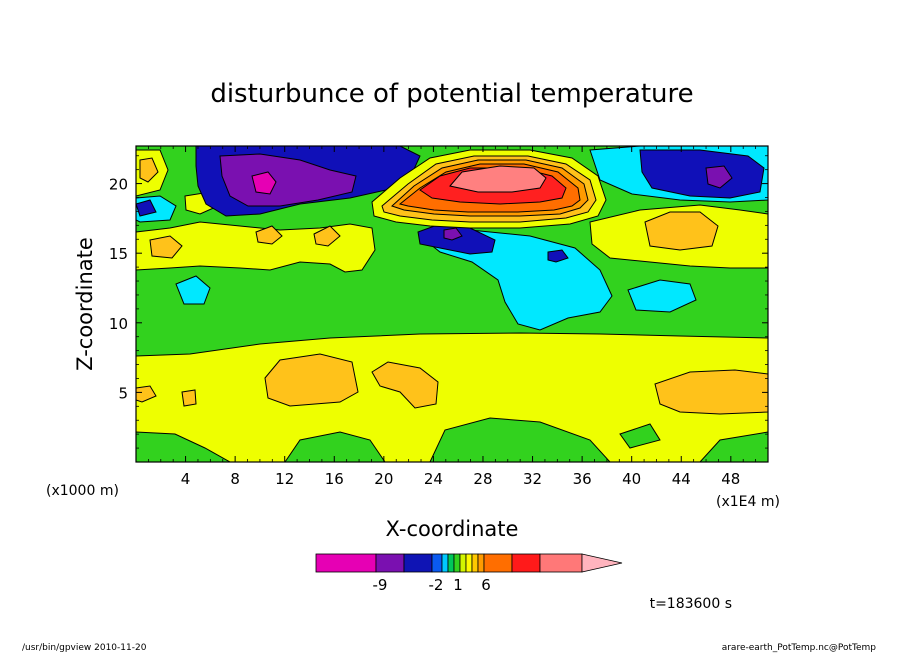 This screenshot has width=904, height=654. I want to click on footer-right: arare-earth_PotTemp.nc@PotTemp, so click(799, 648).